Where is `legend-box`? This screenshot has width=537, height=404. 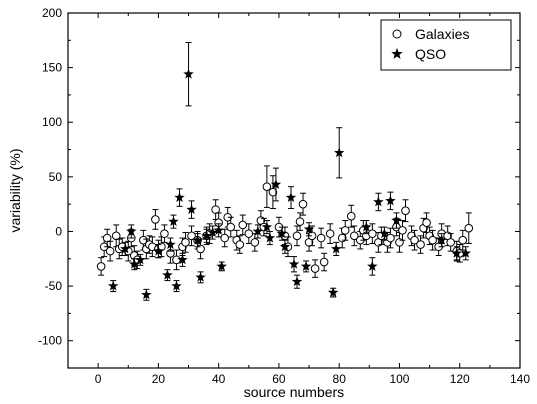
legend-box is located at coordinates (446, 45).